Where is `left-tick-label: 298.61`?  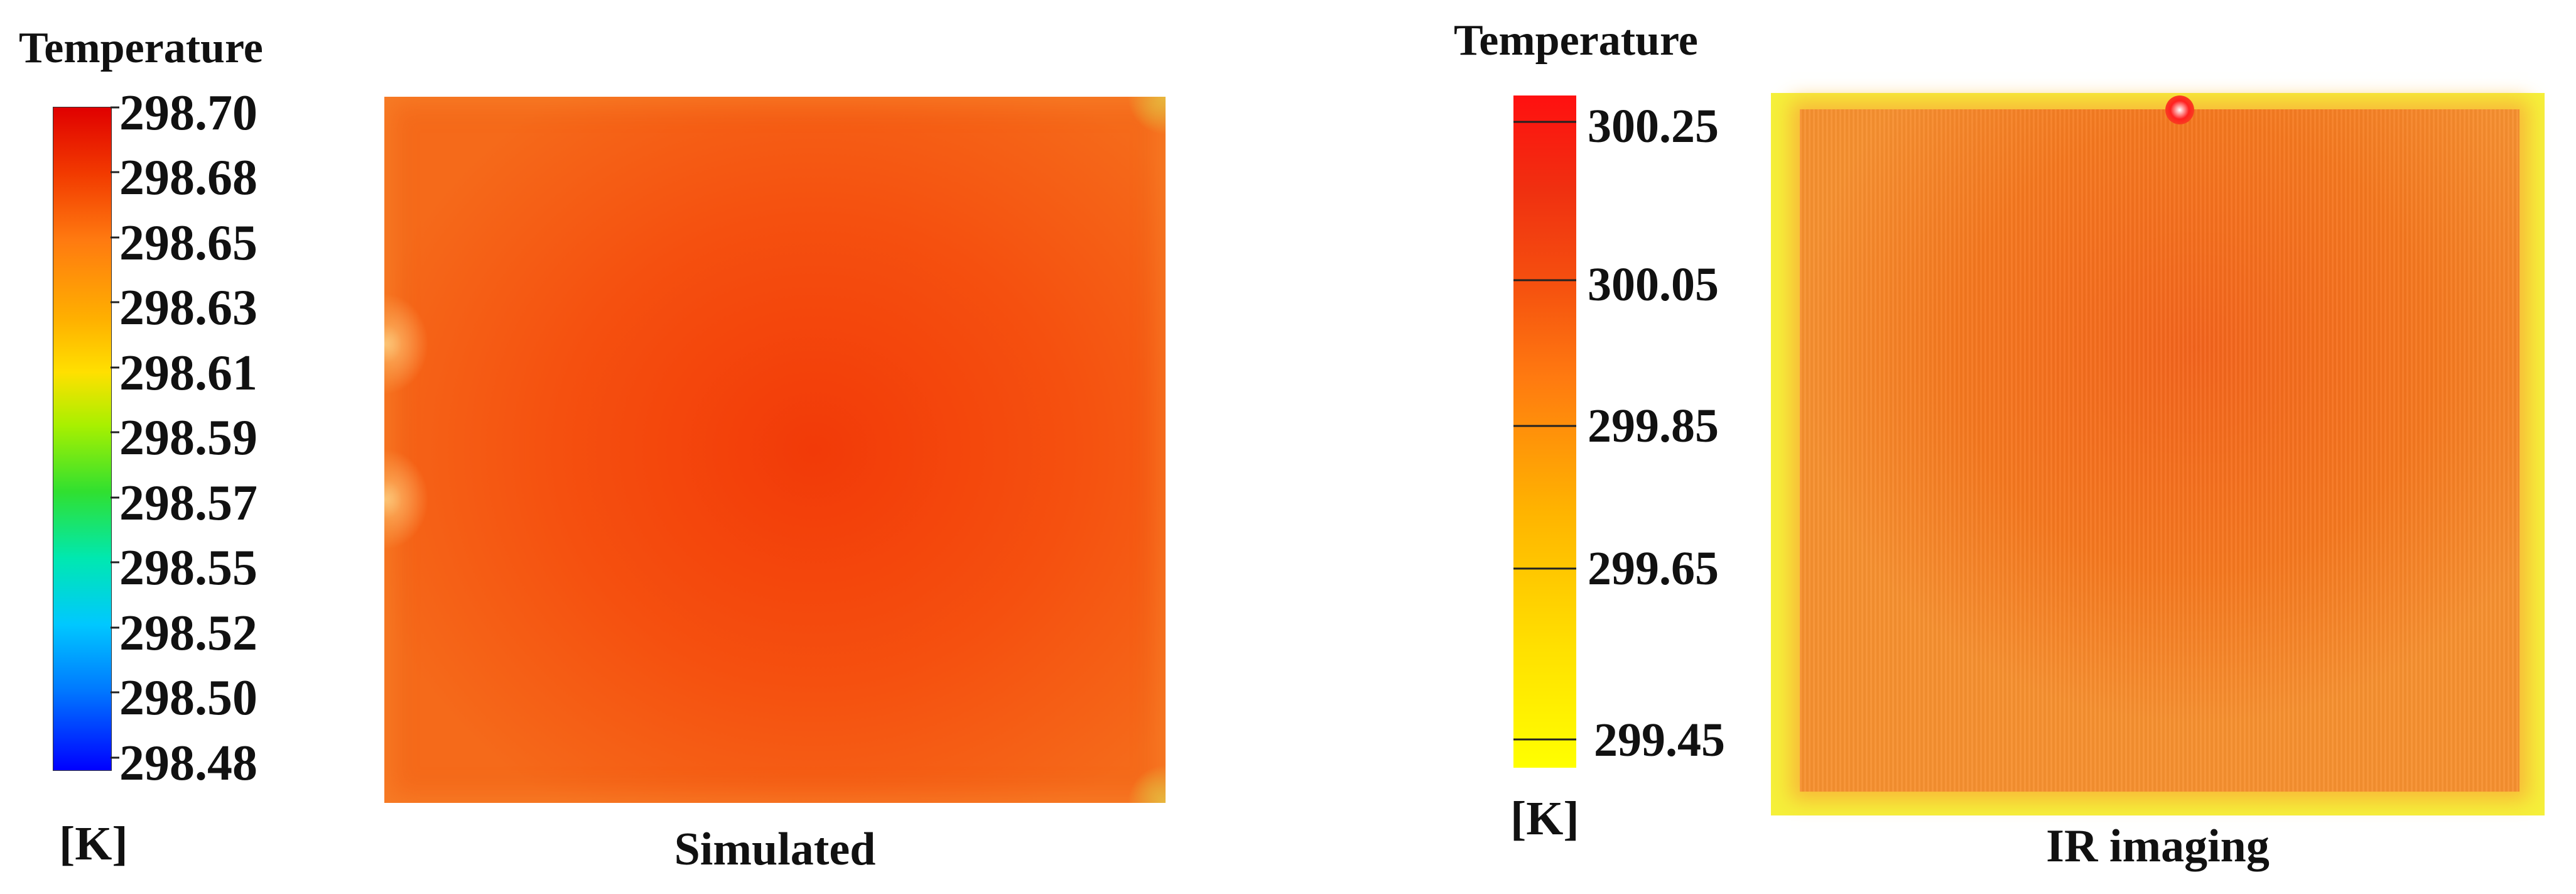
left-tick-label: 298.61 is located at coordinates (188, 374).